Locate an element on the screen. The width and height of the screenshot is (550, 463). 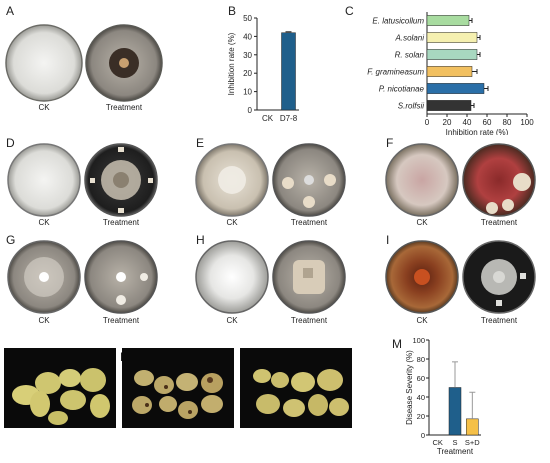
caption-e-treatment: Treatment is located at coordinates (309, 222).